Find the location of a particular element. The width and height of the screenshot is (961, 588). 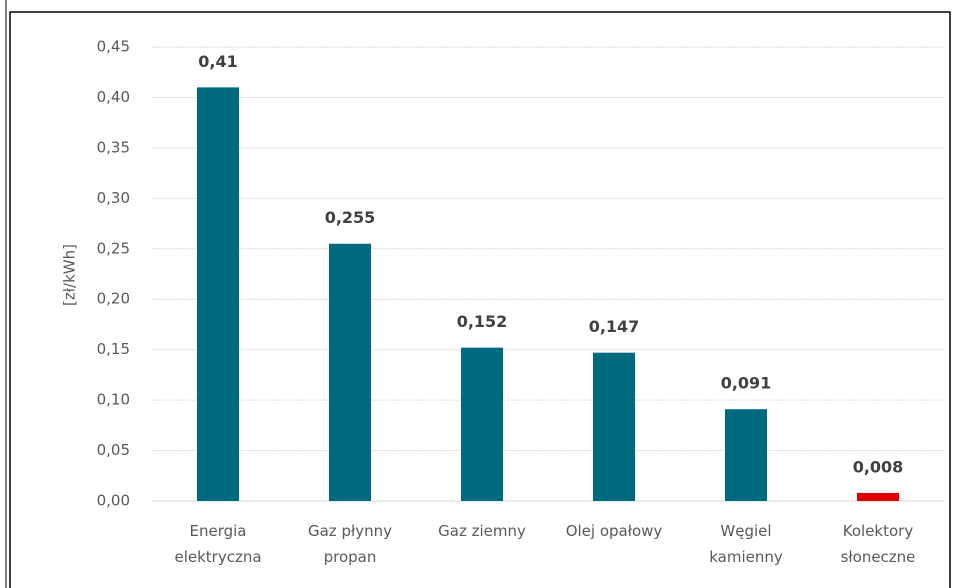

y-tick-label: 0,15 is located at coordinates (113, 349).